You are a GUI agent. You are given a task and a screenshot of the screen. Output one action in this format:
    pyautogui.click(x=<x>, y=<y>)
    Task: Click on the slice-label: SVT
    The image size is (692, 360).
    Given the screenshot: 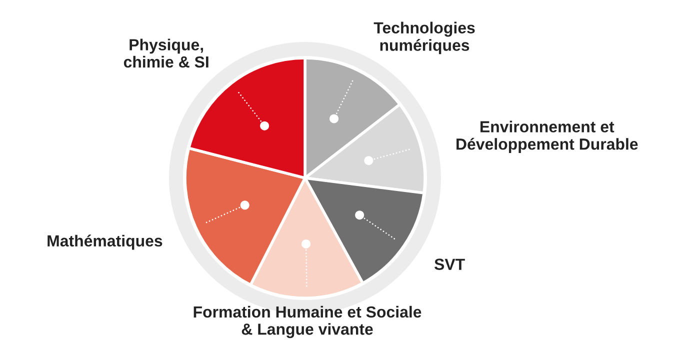 What is the action you would take?
    pyautogui.click(x=449, y=264)
    